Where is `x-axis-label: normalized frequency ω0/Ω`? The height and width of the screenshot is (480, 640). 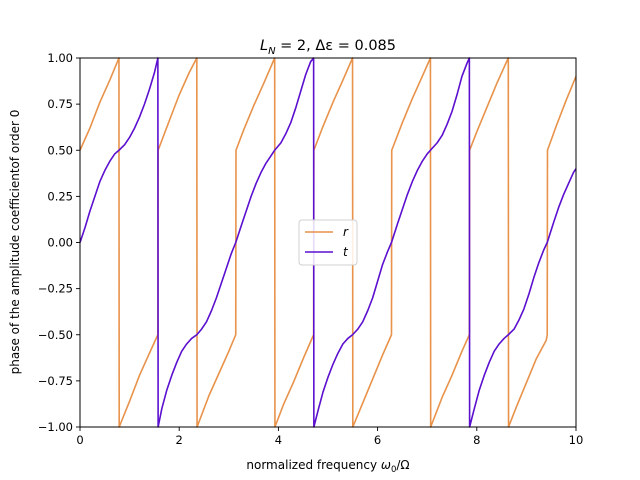
x-axis-label: normalized frequency ω0/Ω is located at coordinates (327, 466).